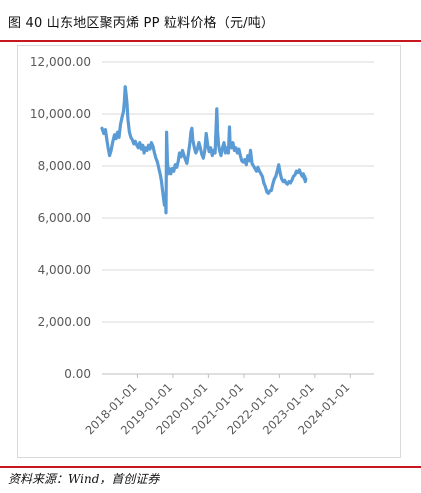 The height and width of the screenshot is (493, 421). What do you see at coordinates (64, 270) in the screenshot?
I see `y-tick-label: 4,000.00` at bounding box center [64, 270].